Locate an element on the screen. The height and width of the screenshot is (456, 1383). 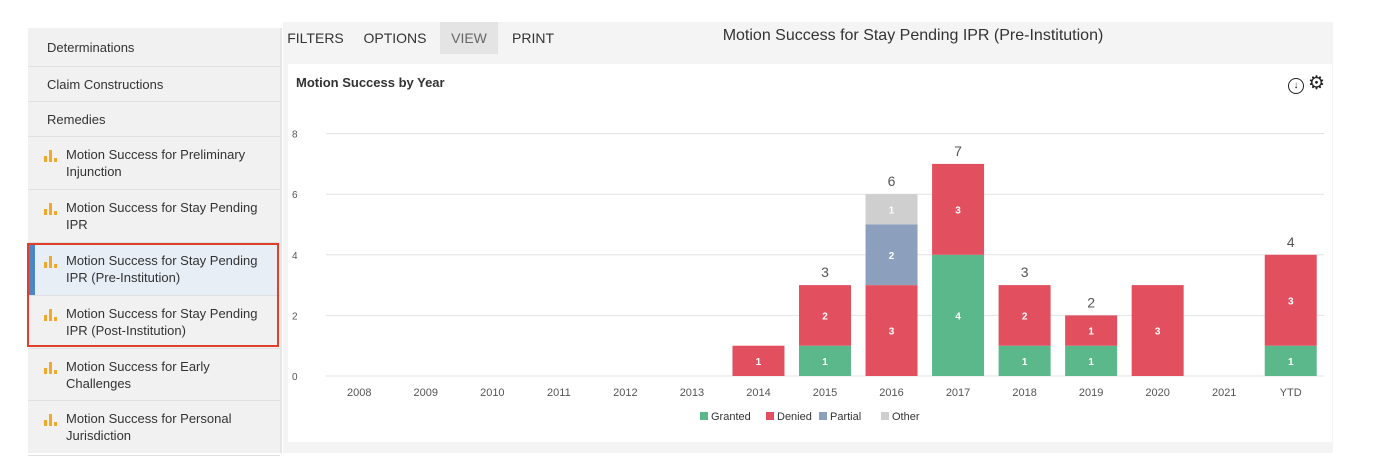
tab-print: PRINT is located at coordinates (533, 38).